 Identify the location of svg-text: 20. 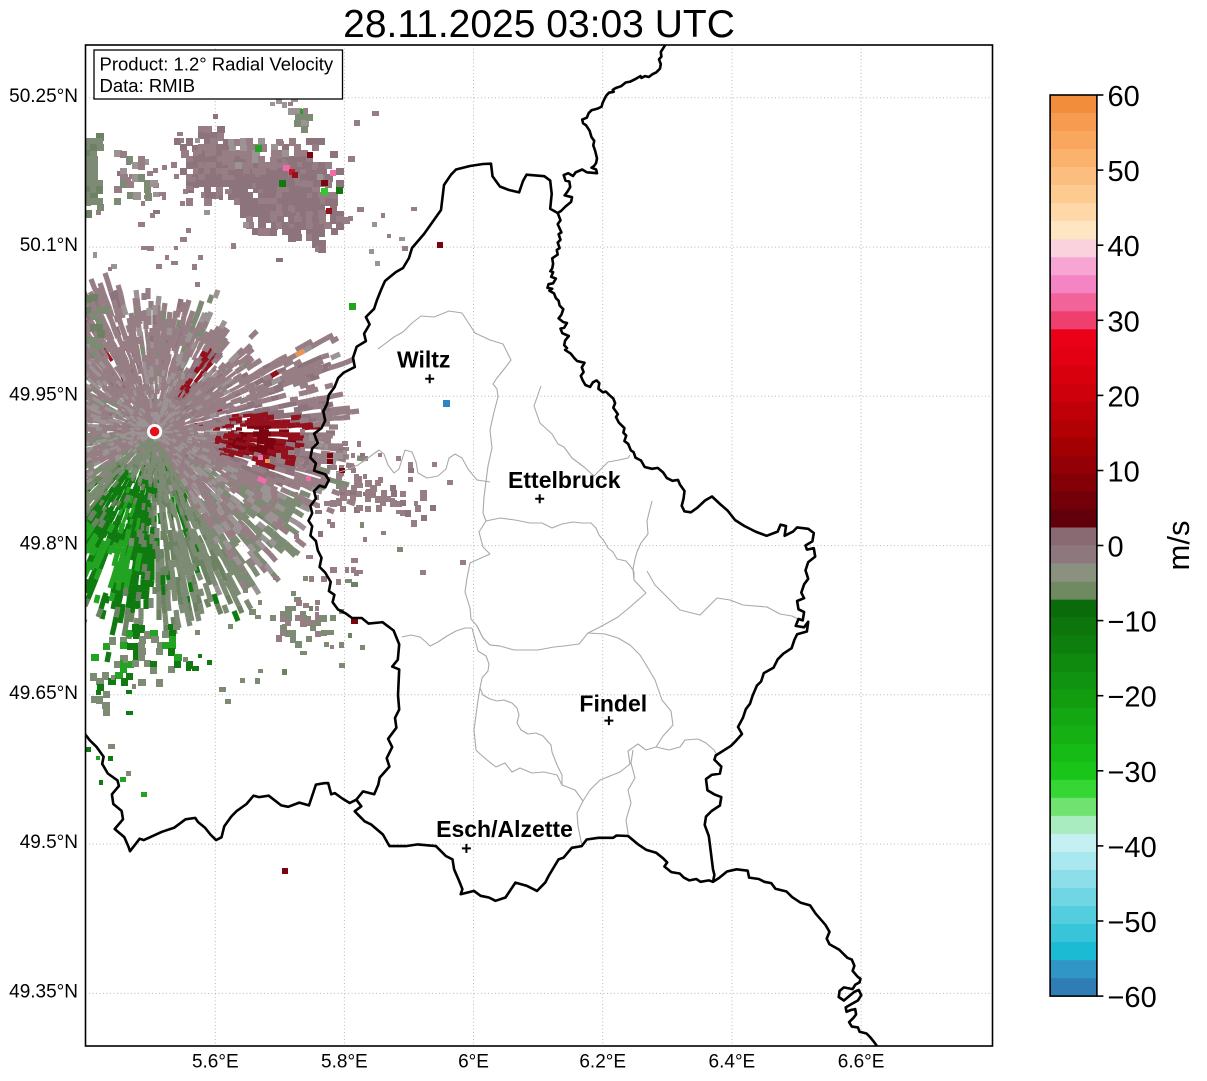
(1124, 397).